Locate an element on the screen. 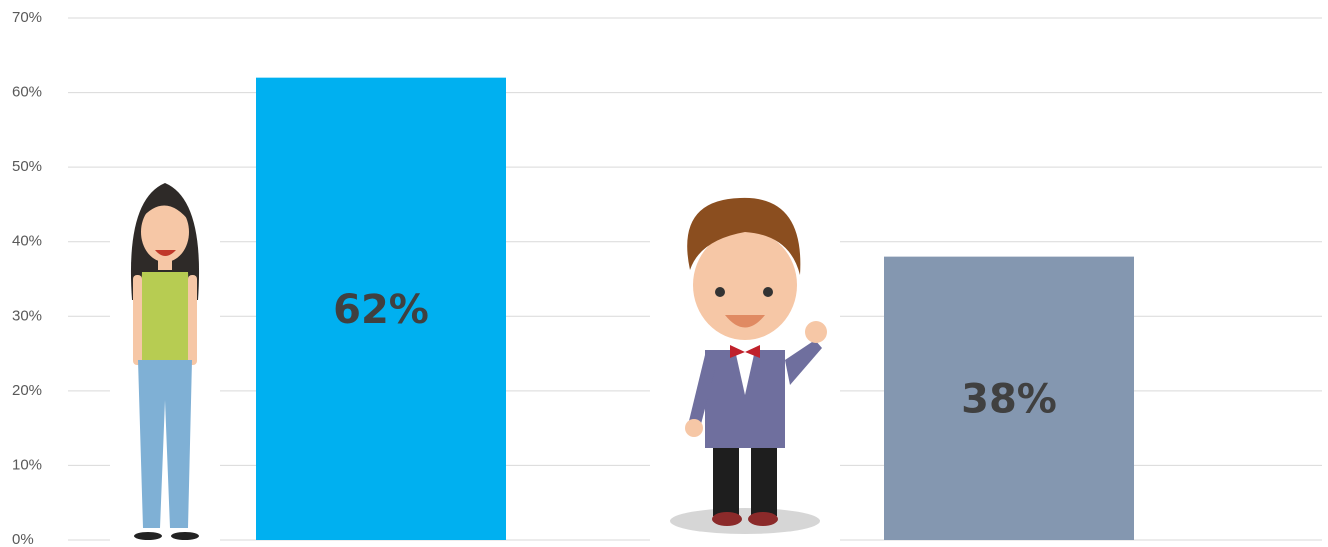  y-tick-label: 50% is located at coordinates (27, 166).